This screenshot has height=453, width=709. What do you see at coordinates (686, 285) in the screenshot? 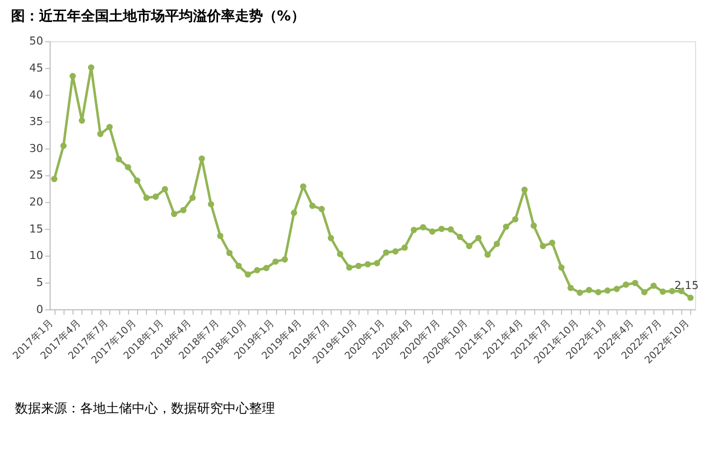
I see `data-label: 2.15` at bounding box center [686, 285].